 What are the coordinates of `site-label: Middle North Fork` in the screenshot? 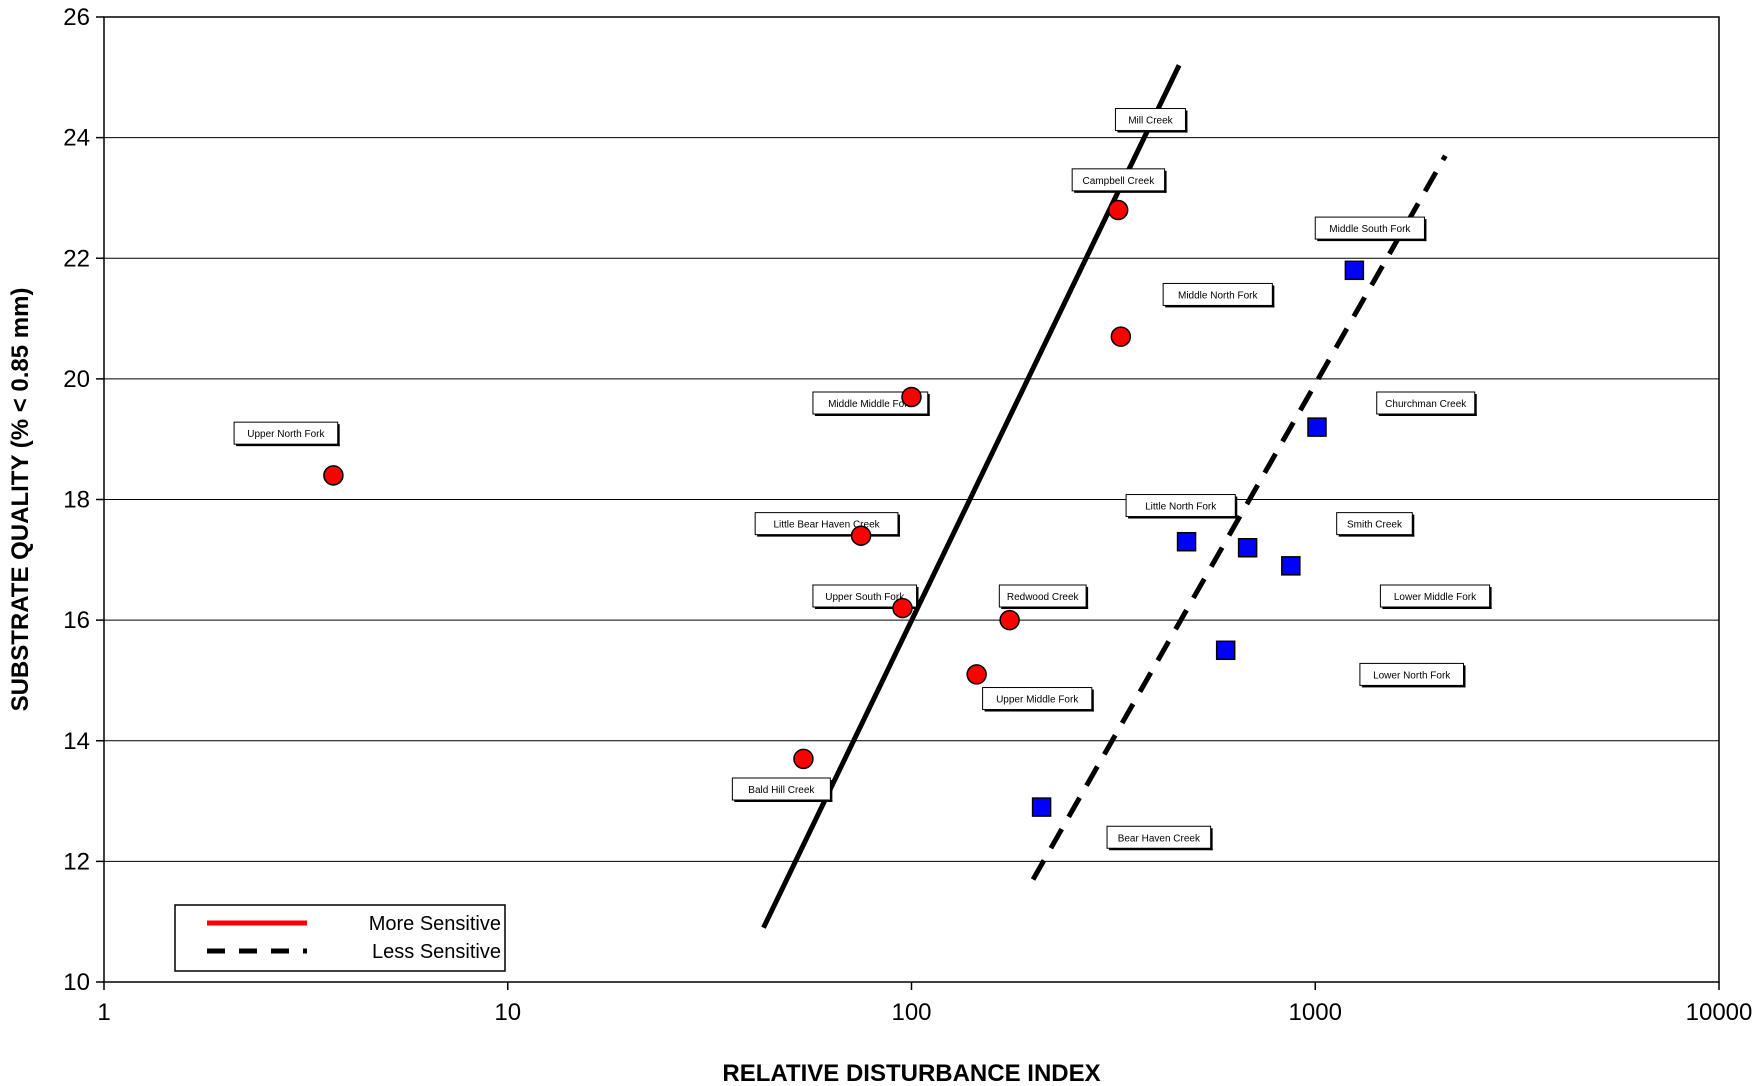 It's located at (1218, 295).